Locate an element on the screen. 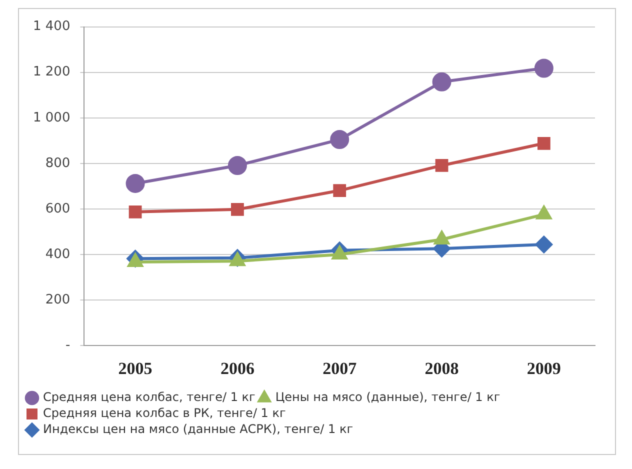 The height and width of the screenshot is (469, 632). legend-label: Средняя цена колбас, тенге/ 1 кг is located at coordinates (149, 397).